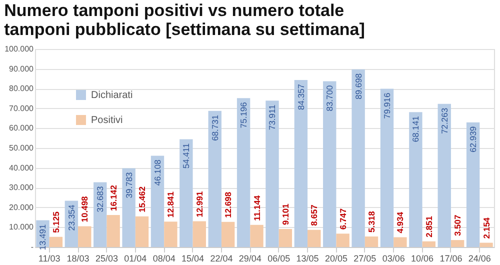  What do you see at coordinates (32, 247) in the screenshot?
I see `y-tick-label: -` at bounding box center [32, 247].